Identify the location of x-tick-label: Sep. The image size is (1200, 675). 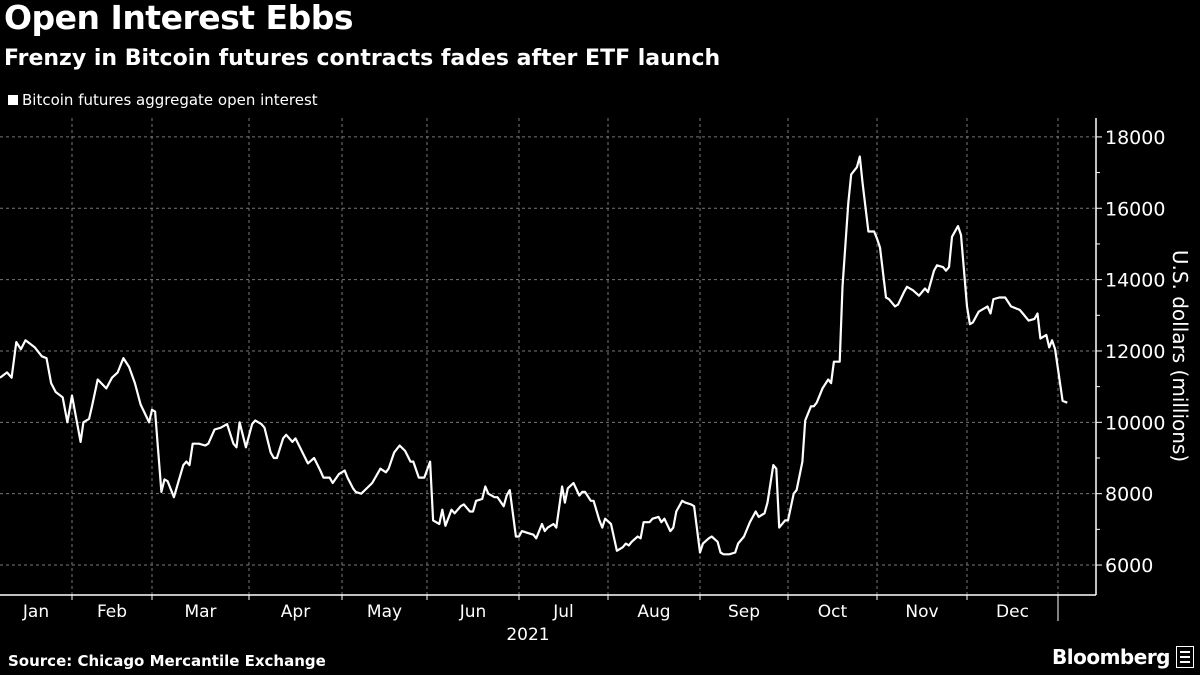
(744, 612).